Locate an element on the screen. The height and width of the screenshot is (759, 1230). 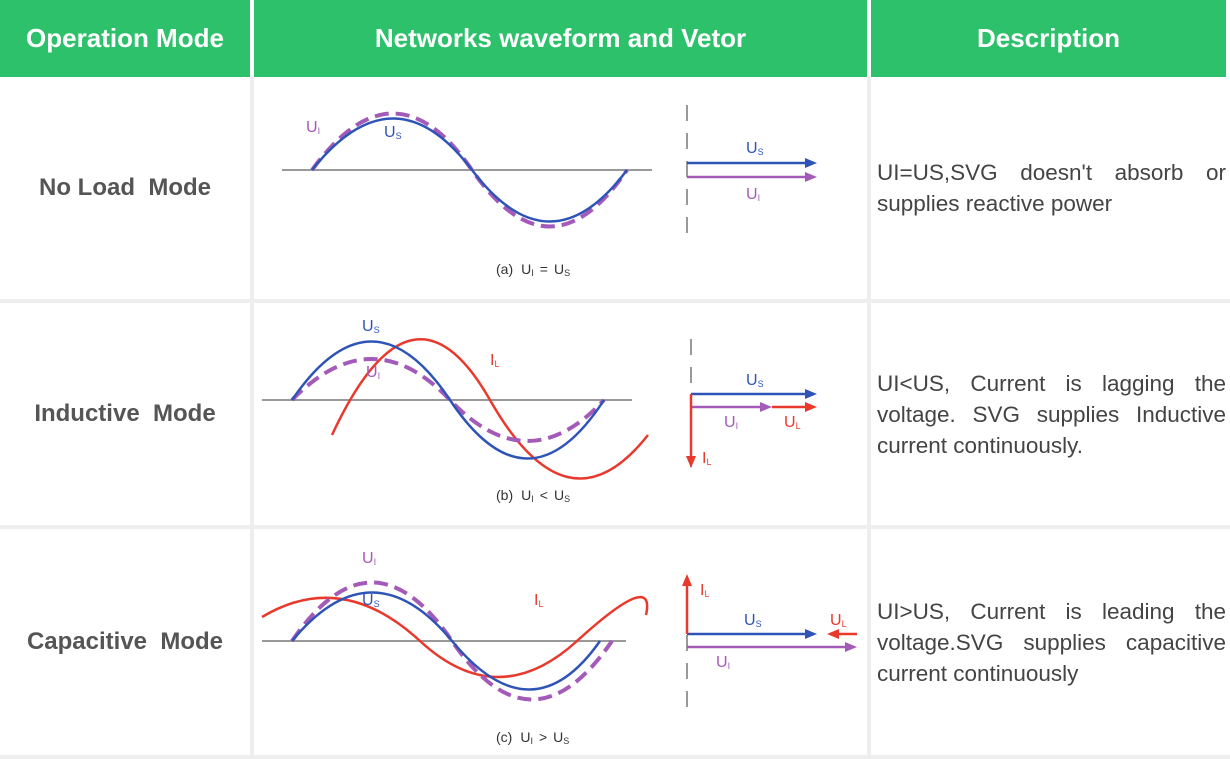
header-operation-mode: Operation Mode is located at coordinates (127, 38).